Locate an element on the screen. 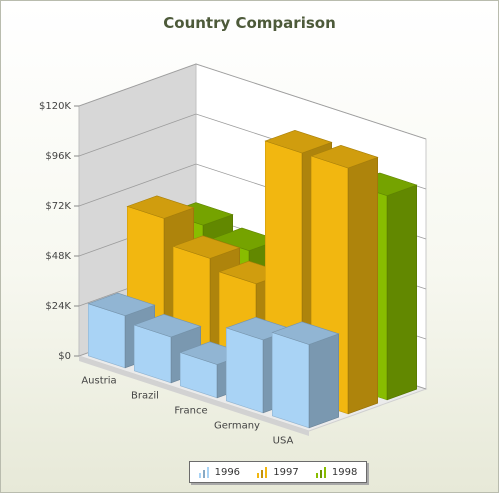  x-tick-label: France is located at coordinates (190, 411).